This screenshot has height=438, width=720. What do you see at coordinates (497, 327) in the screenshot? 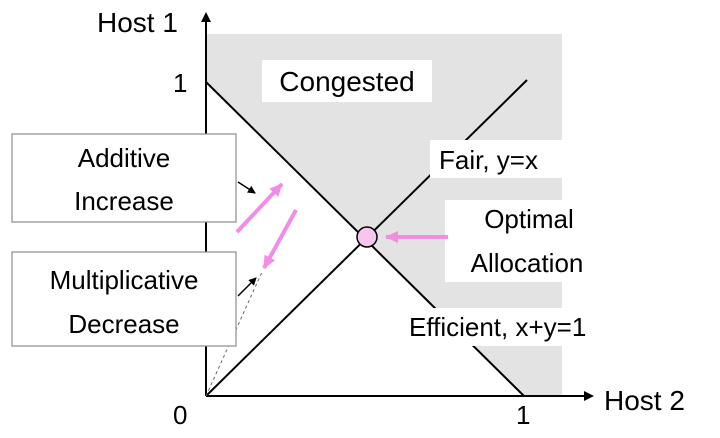
I see `efficient-line-label: Efficient, x+y=1` at bounding box center [497, 327].